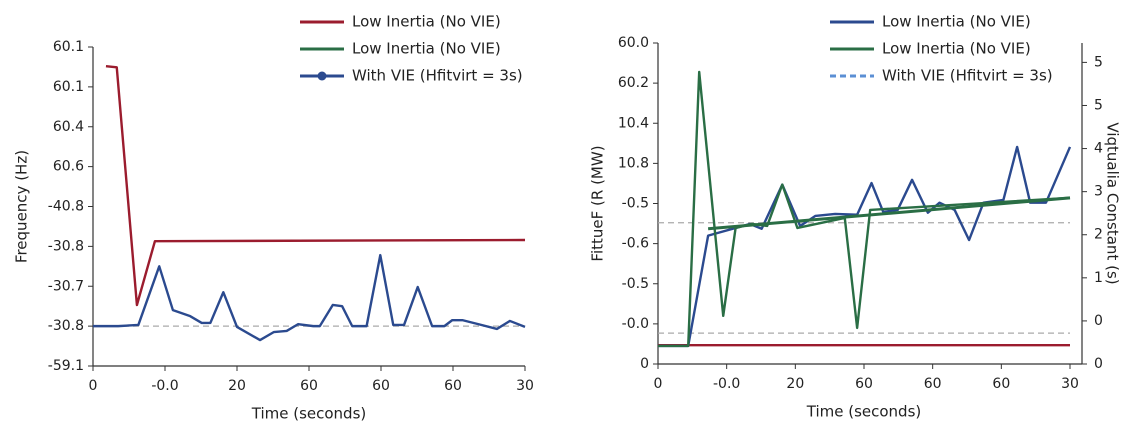 The height and width of the screenshot is (430, 1129). What do you see at coordinates (1098, 192) in the screenshot?
I see `y2-tick-label: 3` at bounding box center [1098, 192].